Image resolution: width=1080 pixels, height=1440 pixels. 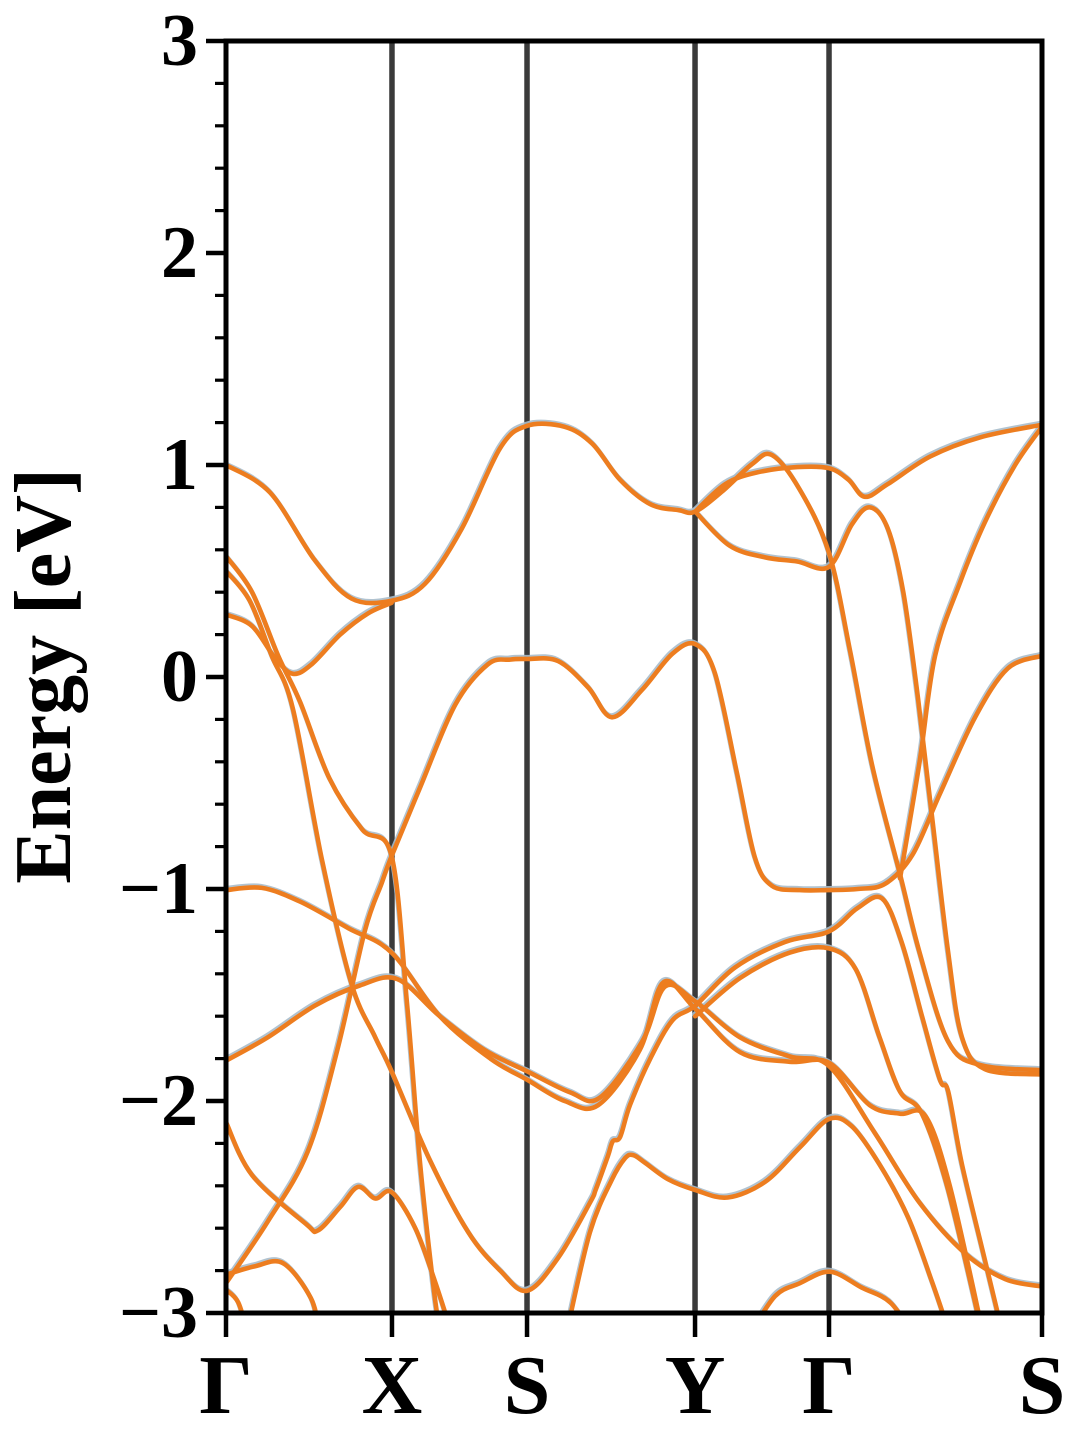 What do you see at coordinates (179, 253) in the screenshot?
I see `y-tick-label: 2` at bounding box center [179, 253].